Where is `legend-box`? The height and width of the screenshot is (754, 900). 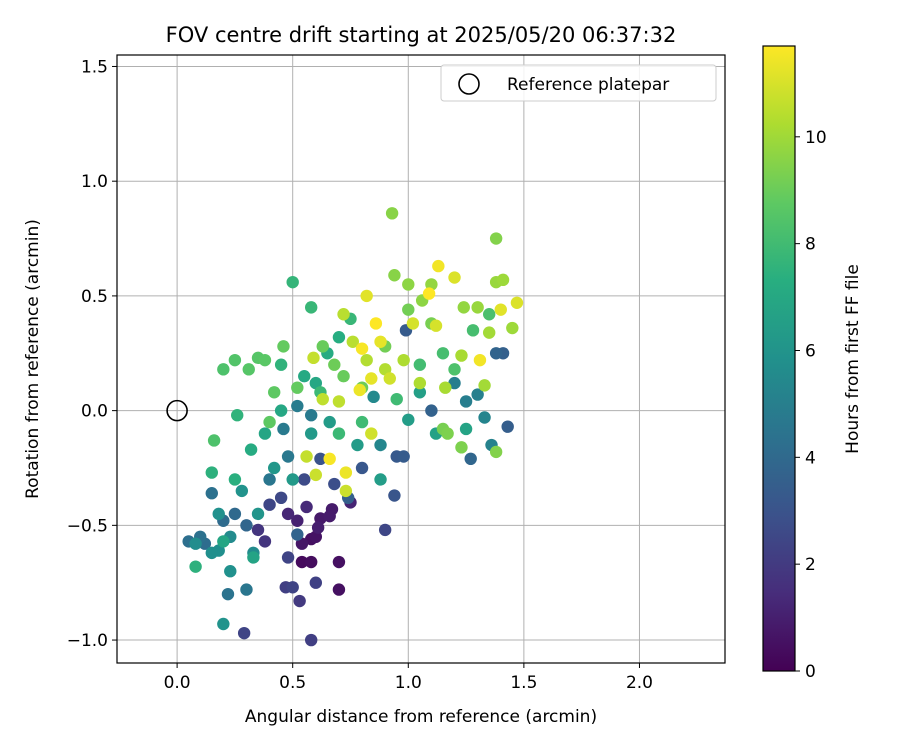 legend-box is located at coordinates (578, 83).